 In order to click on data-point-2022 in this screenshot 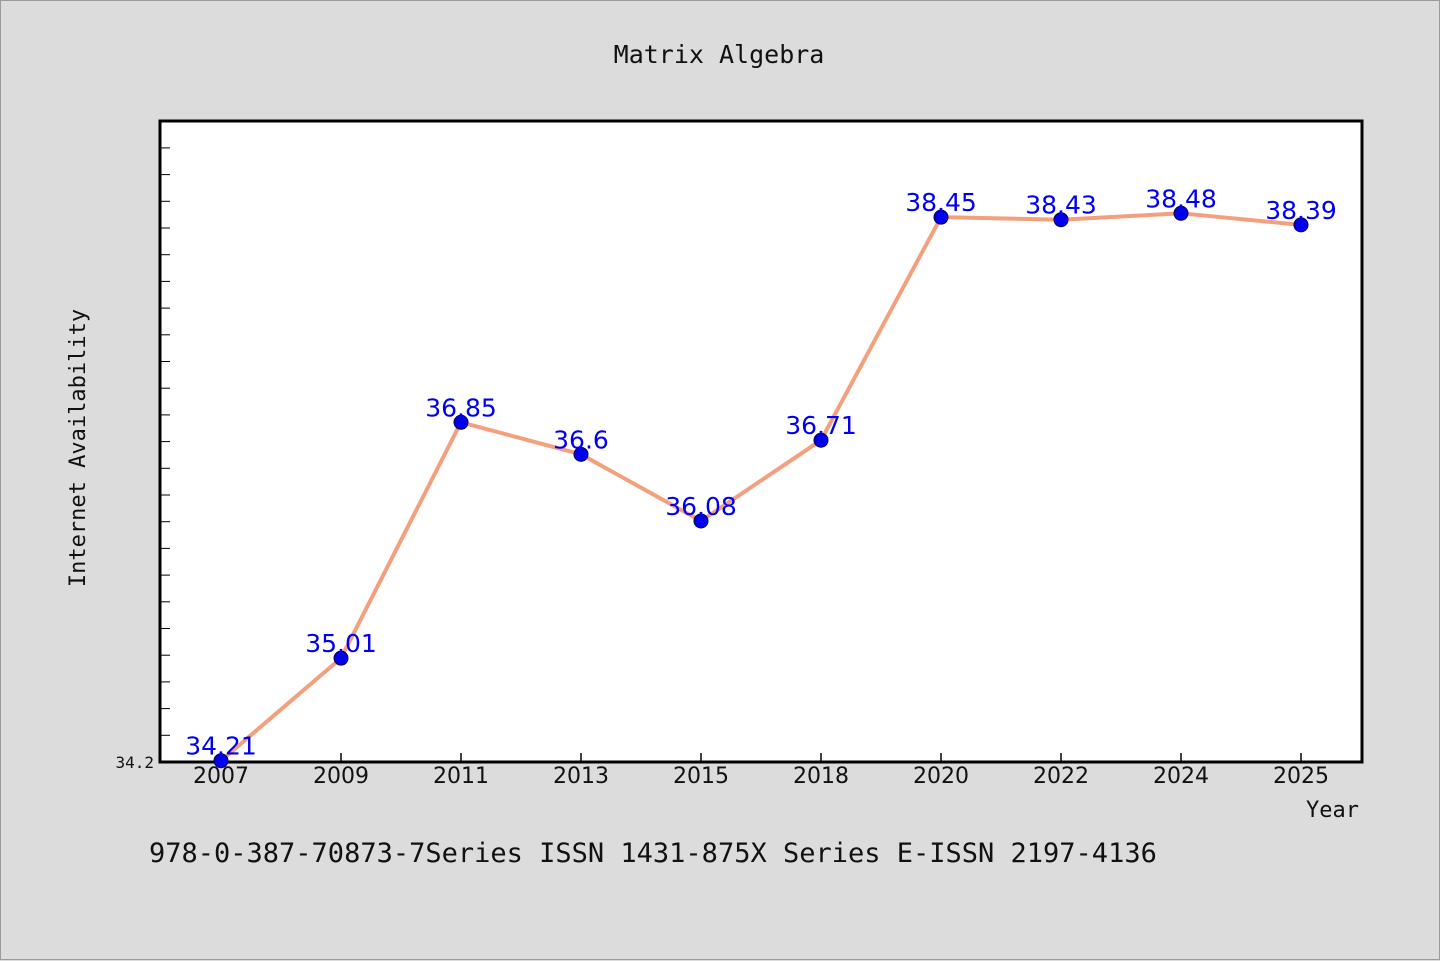, I will do `click(1061, 220)`.